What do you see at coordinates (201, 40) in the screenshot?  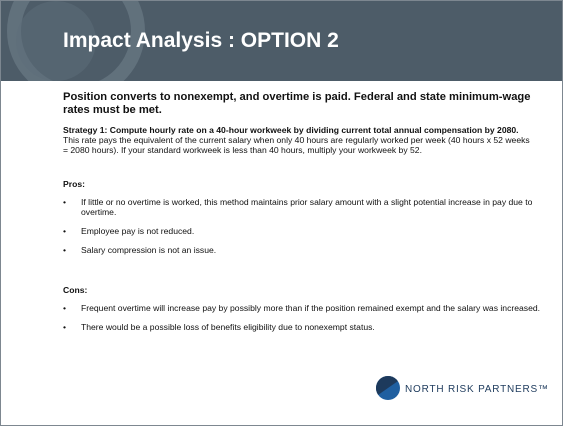 I see `title: Impact Analysis : OPTION 2` at bounding box center [201, 40].